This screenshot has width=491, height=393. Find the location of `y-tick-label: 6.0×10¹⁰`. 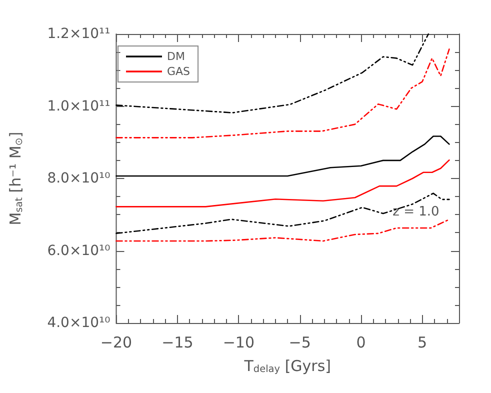

y-tick-label: 6.0×10¹⁰ is located at coordinates (79, 250).